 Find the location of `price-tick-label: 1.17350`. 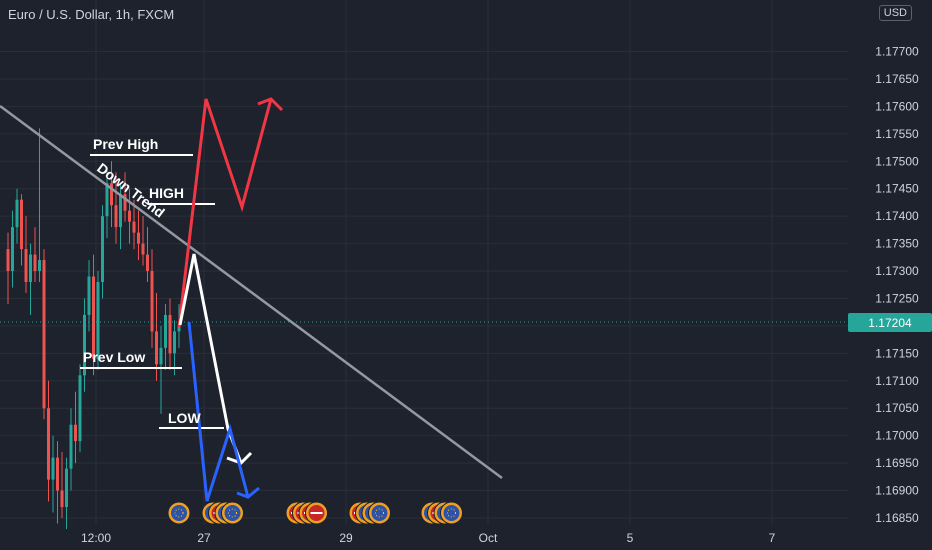

price-tick-label: 1.17350 is located at coordinates (897, 244).